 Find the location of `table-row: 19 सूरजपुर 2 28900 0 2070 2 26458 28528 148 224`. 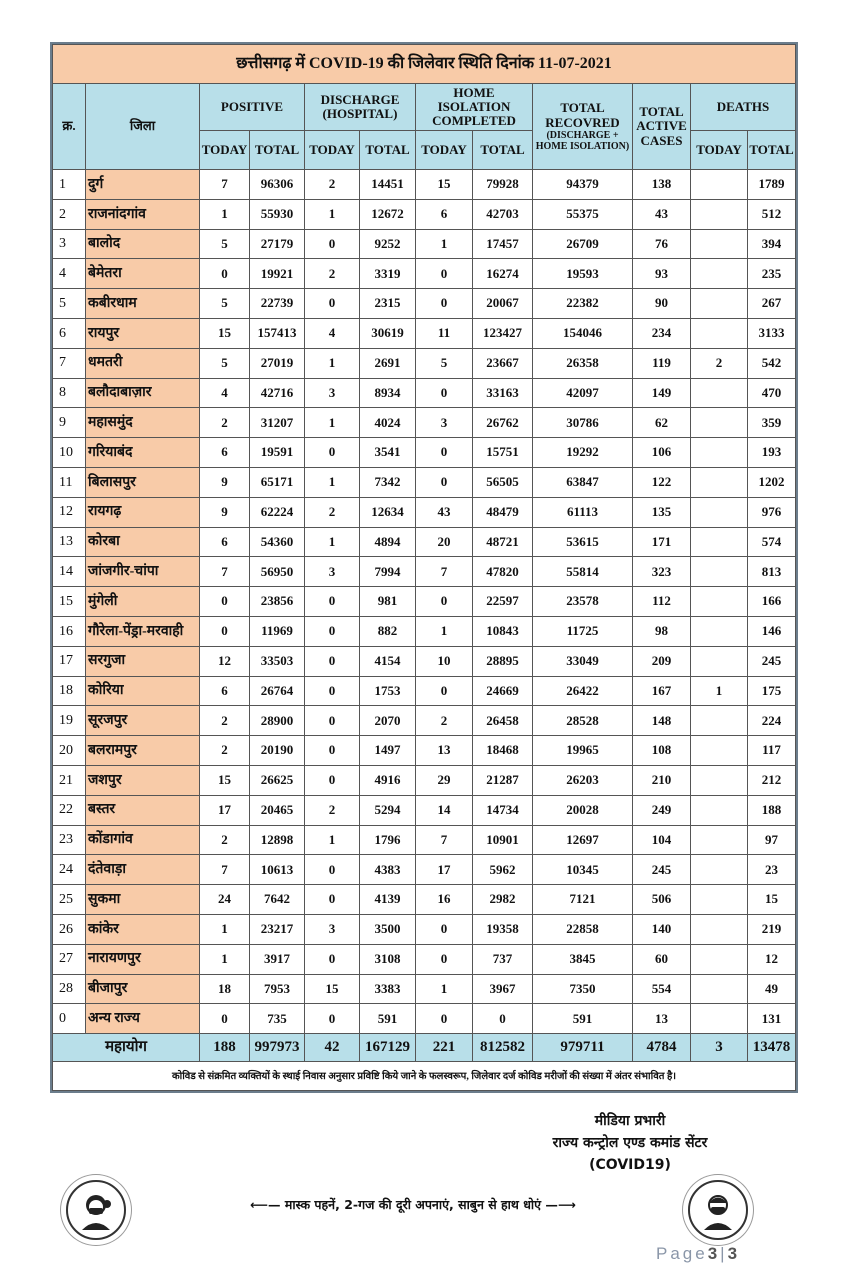

table-row: 19 सूरजपुर 2 28900 0 2070 2 26458 28528 148 224 is located at coordinates (424, 721).